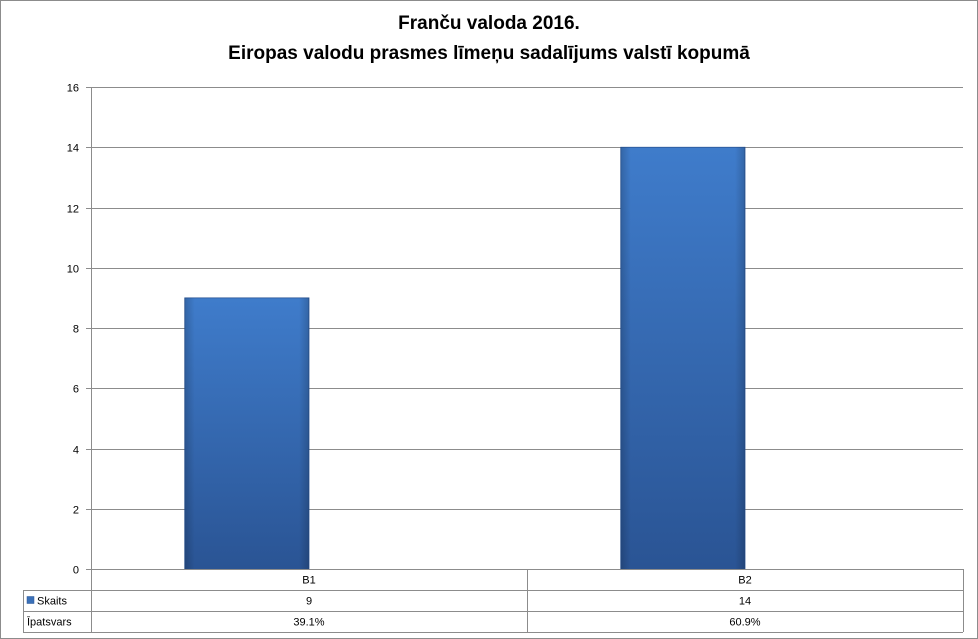 Image resolution: width=978 pixels, height=639 pixels. What do you see at coordinates (489, 23) in the screenshot?
I see `chart-title: Franču valoda 2016.` at bounding box center [489, 23].